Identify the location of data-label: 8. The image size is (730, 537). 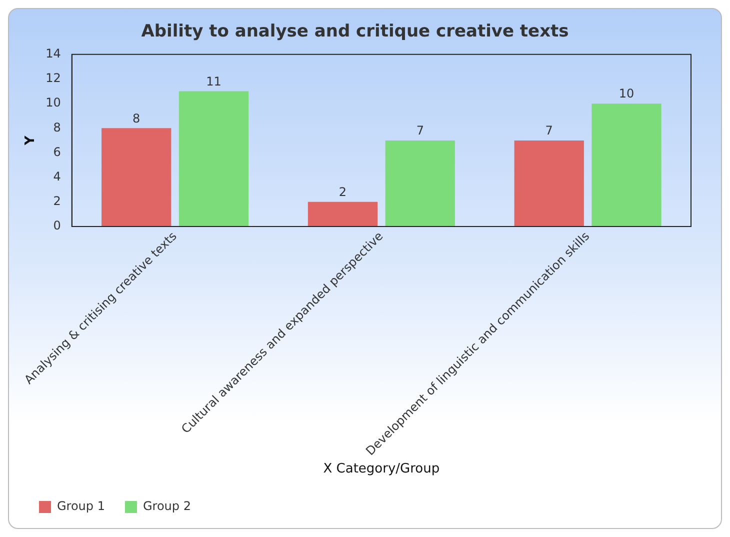
(136, 118).